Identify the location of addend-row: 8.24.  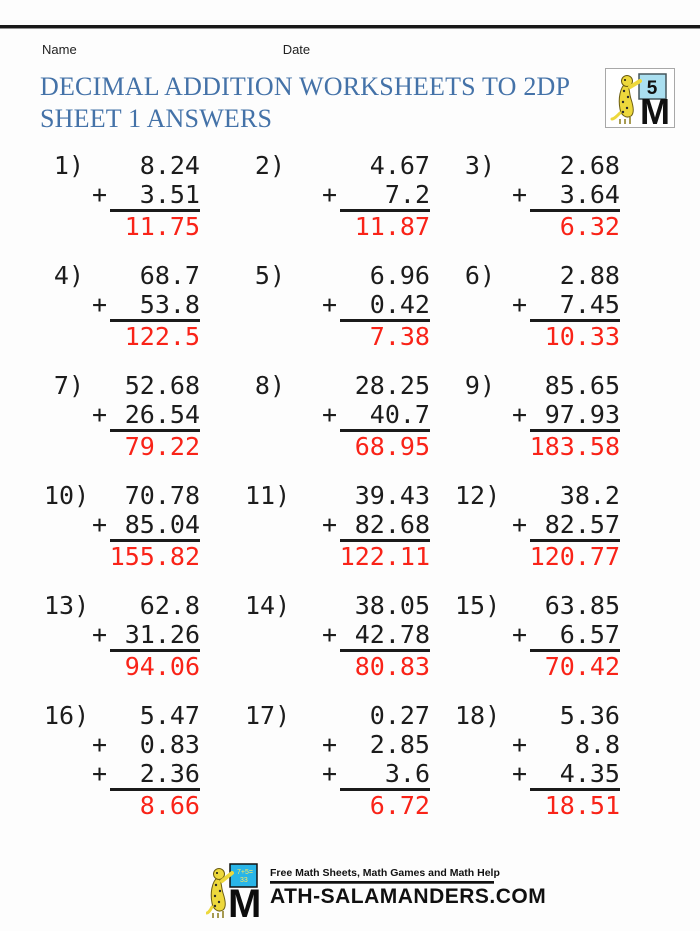
(144, 165).